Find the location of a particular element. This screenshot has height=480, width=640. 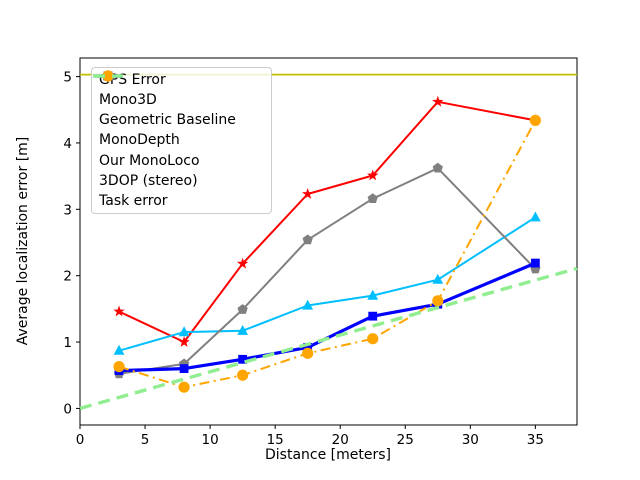

legend-item-mono3d: Mono3D is located at coordinates (178, 90).